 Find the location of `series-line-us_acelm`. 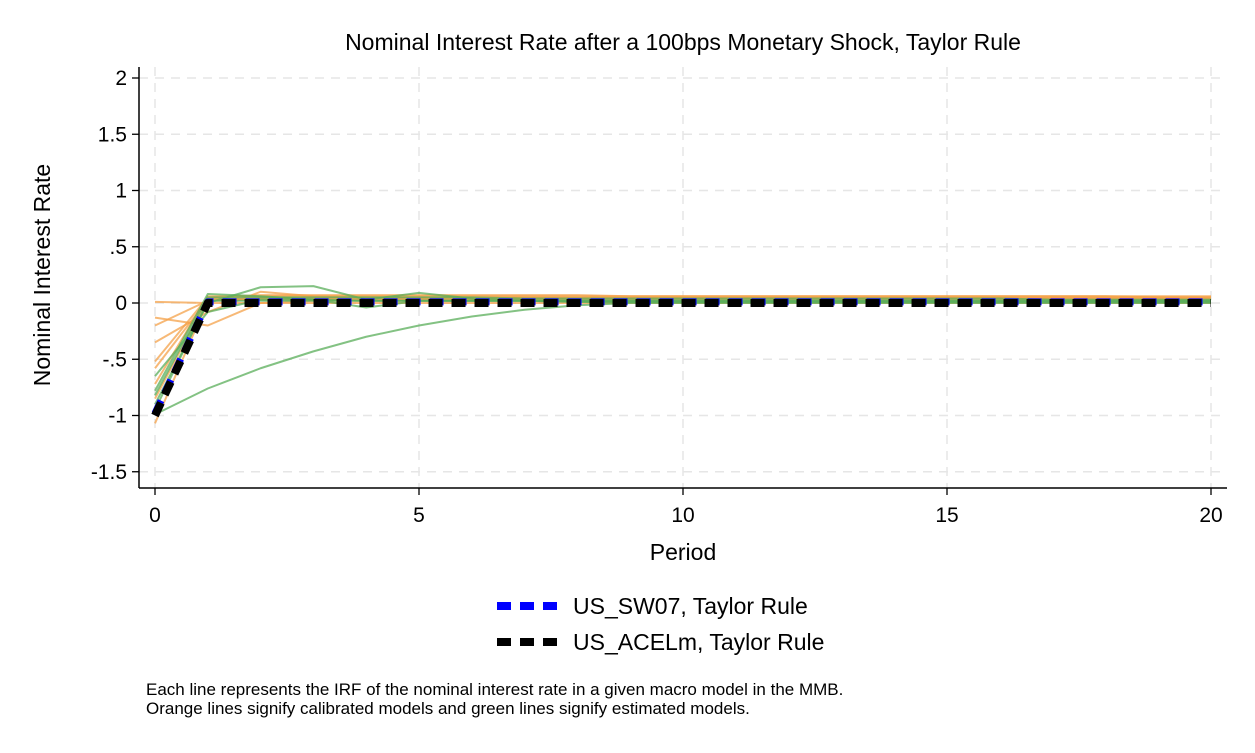

series-line-us_acelm is located at coordinates (681, 358).